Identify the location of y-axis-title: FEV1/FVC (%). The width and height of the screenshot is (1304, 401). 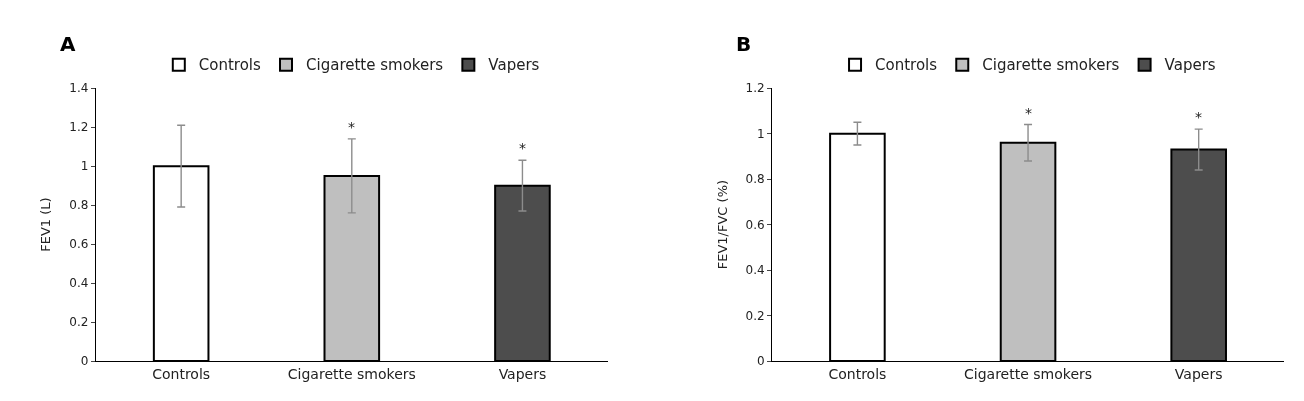
(722, 224).